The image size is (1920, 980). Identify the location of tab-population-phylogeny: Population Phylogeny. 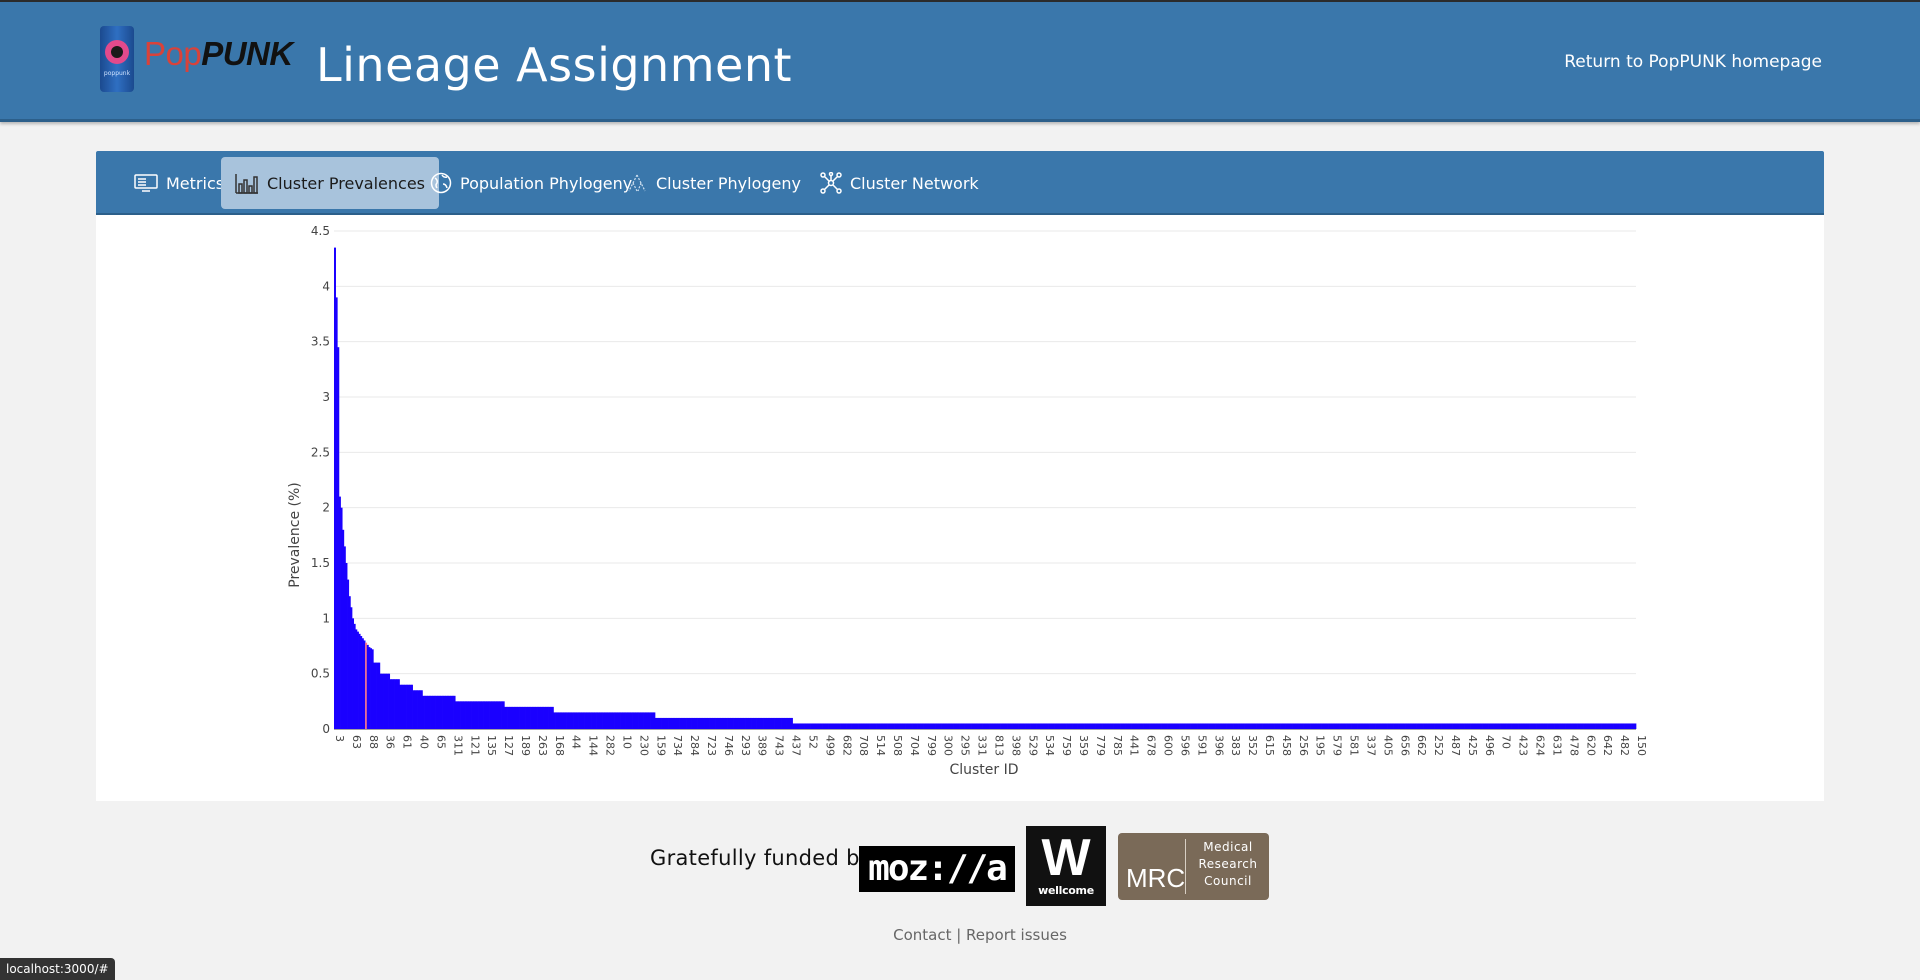
(531, 183).